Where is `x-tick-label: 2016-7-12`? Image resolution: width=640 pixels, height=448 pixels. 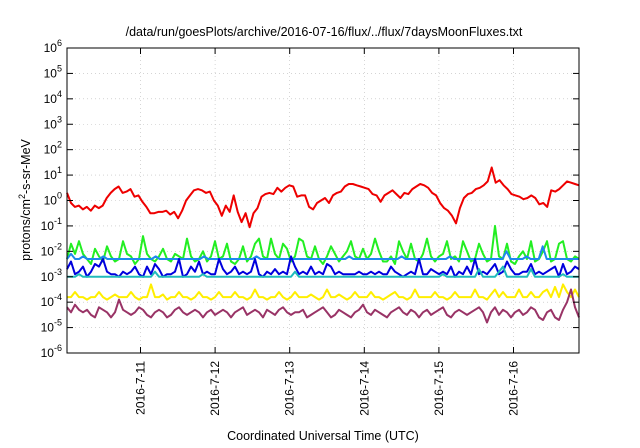 x-tick-label: 2016-7-12 is located at coordinates (215, 388).